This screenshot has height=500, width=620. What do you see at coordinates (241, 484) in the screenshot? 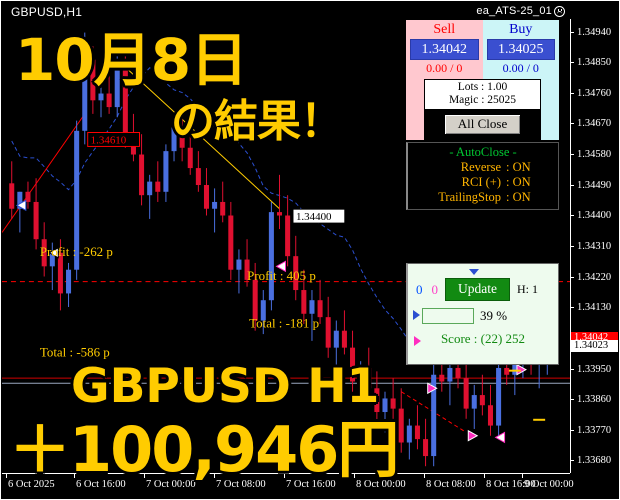
I see `time-tick-label: 7 Oct 08:00` at bounding box center [241, 484].